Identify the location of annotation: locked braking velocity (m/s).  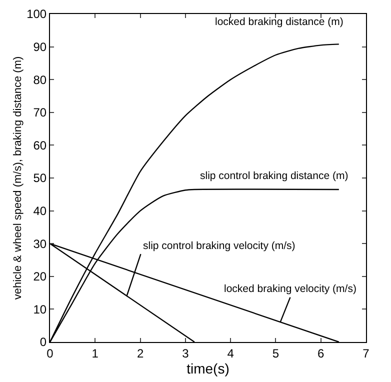
(290, 289).